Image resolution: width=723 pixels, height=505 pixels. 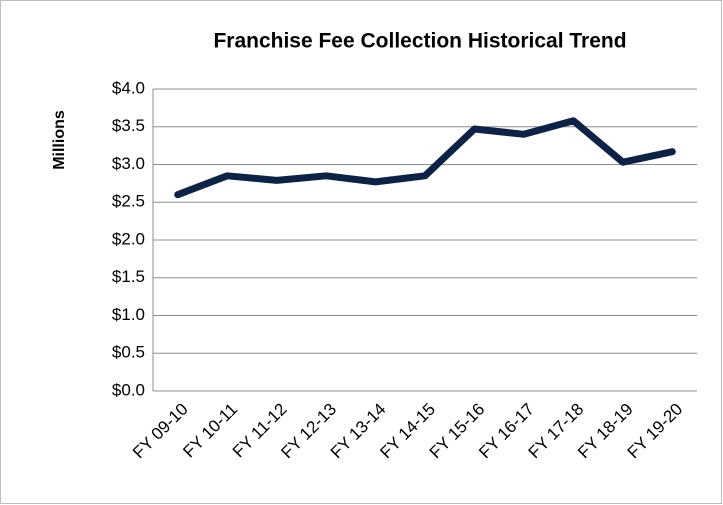 What do you see at coordinates (128, 201) in the screenshot?
I see `y-tick-label: $2.5` at bounding box center [128, 201].